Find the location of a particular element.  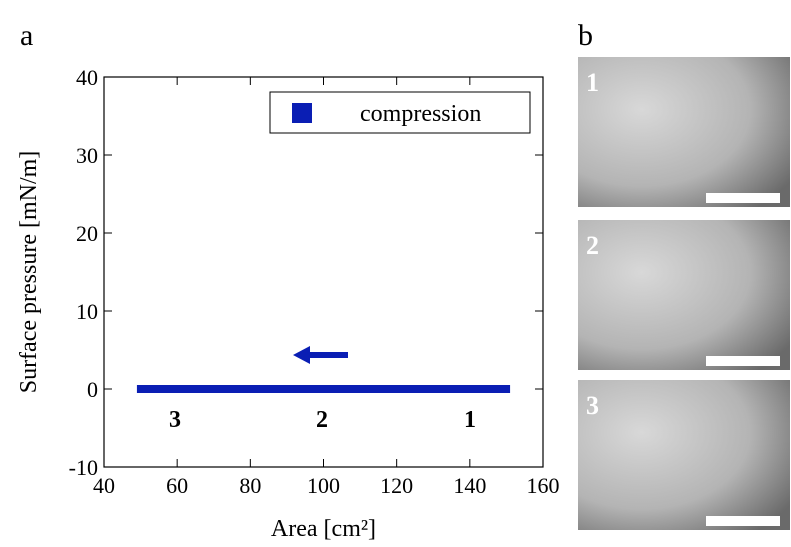

legend-label: compression is located at coordinates (420, 114).